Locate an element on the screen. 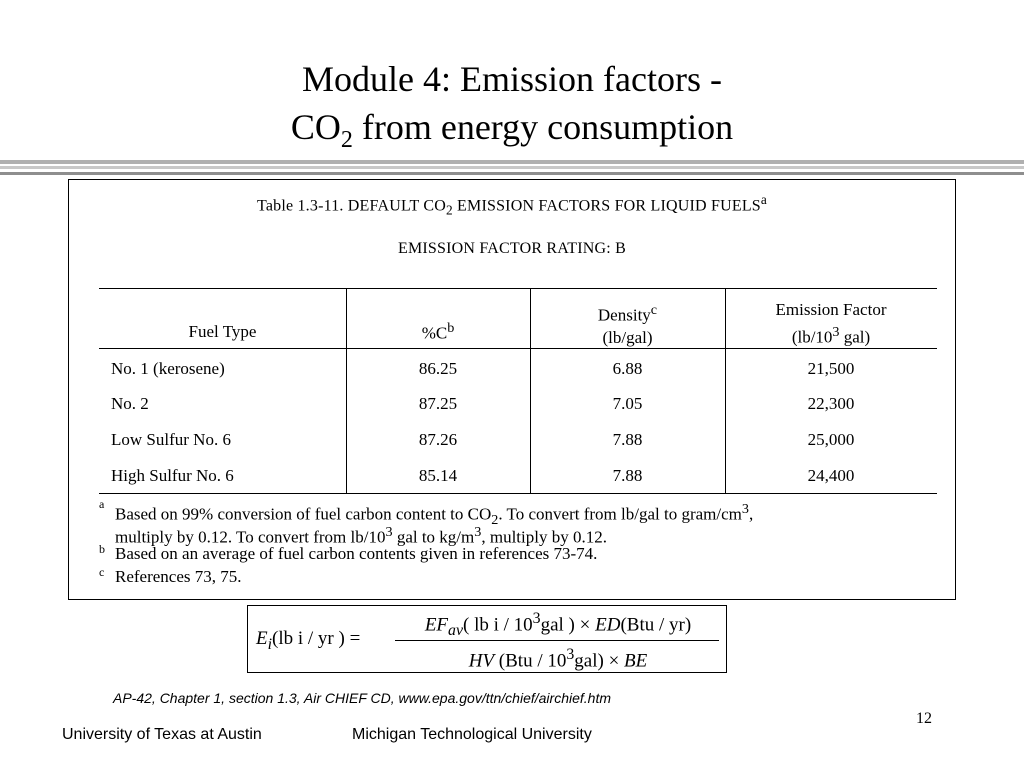 The image size is (1024, 768). footnote-b-mark: b is located at coordinates (102, 549).